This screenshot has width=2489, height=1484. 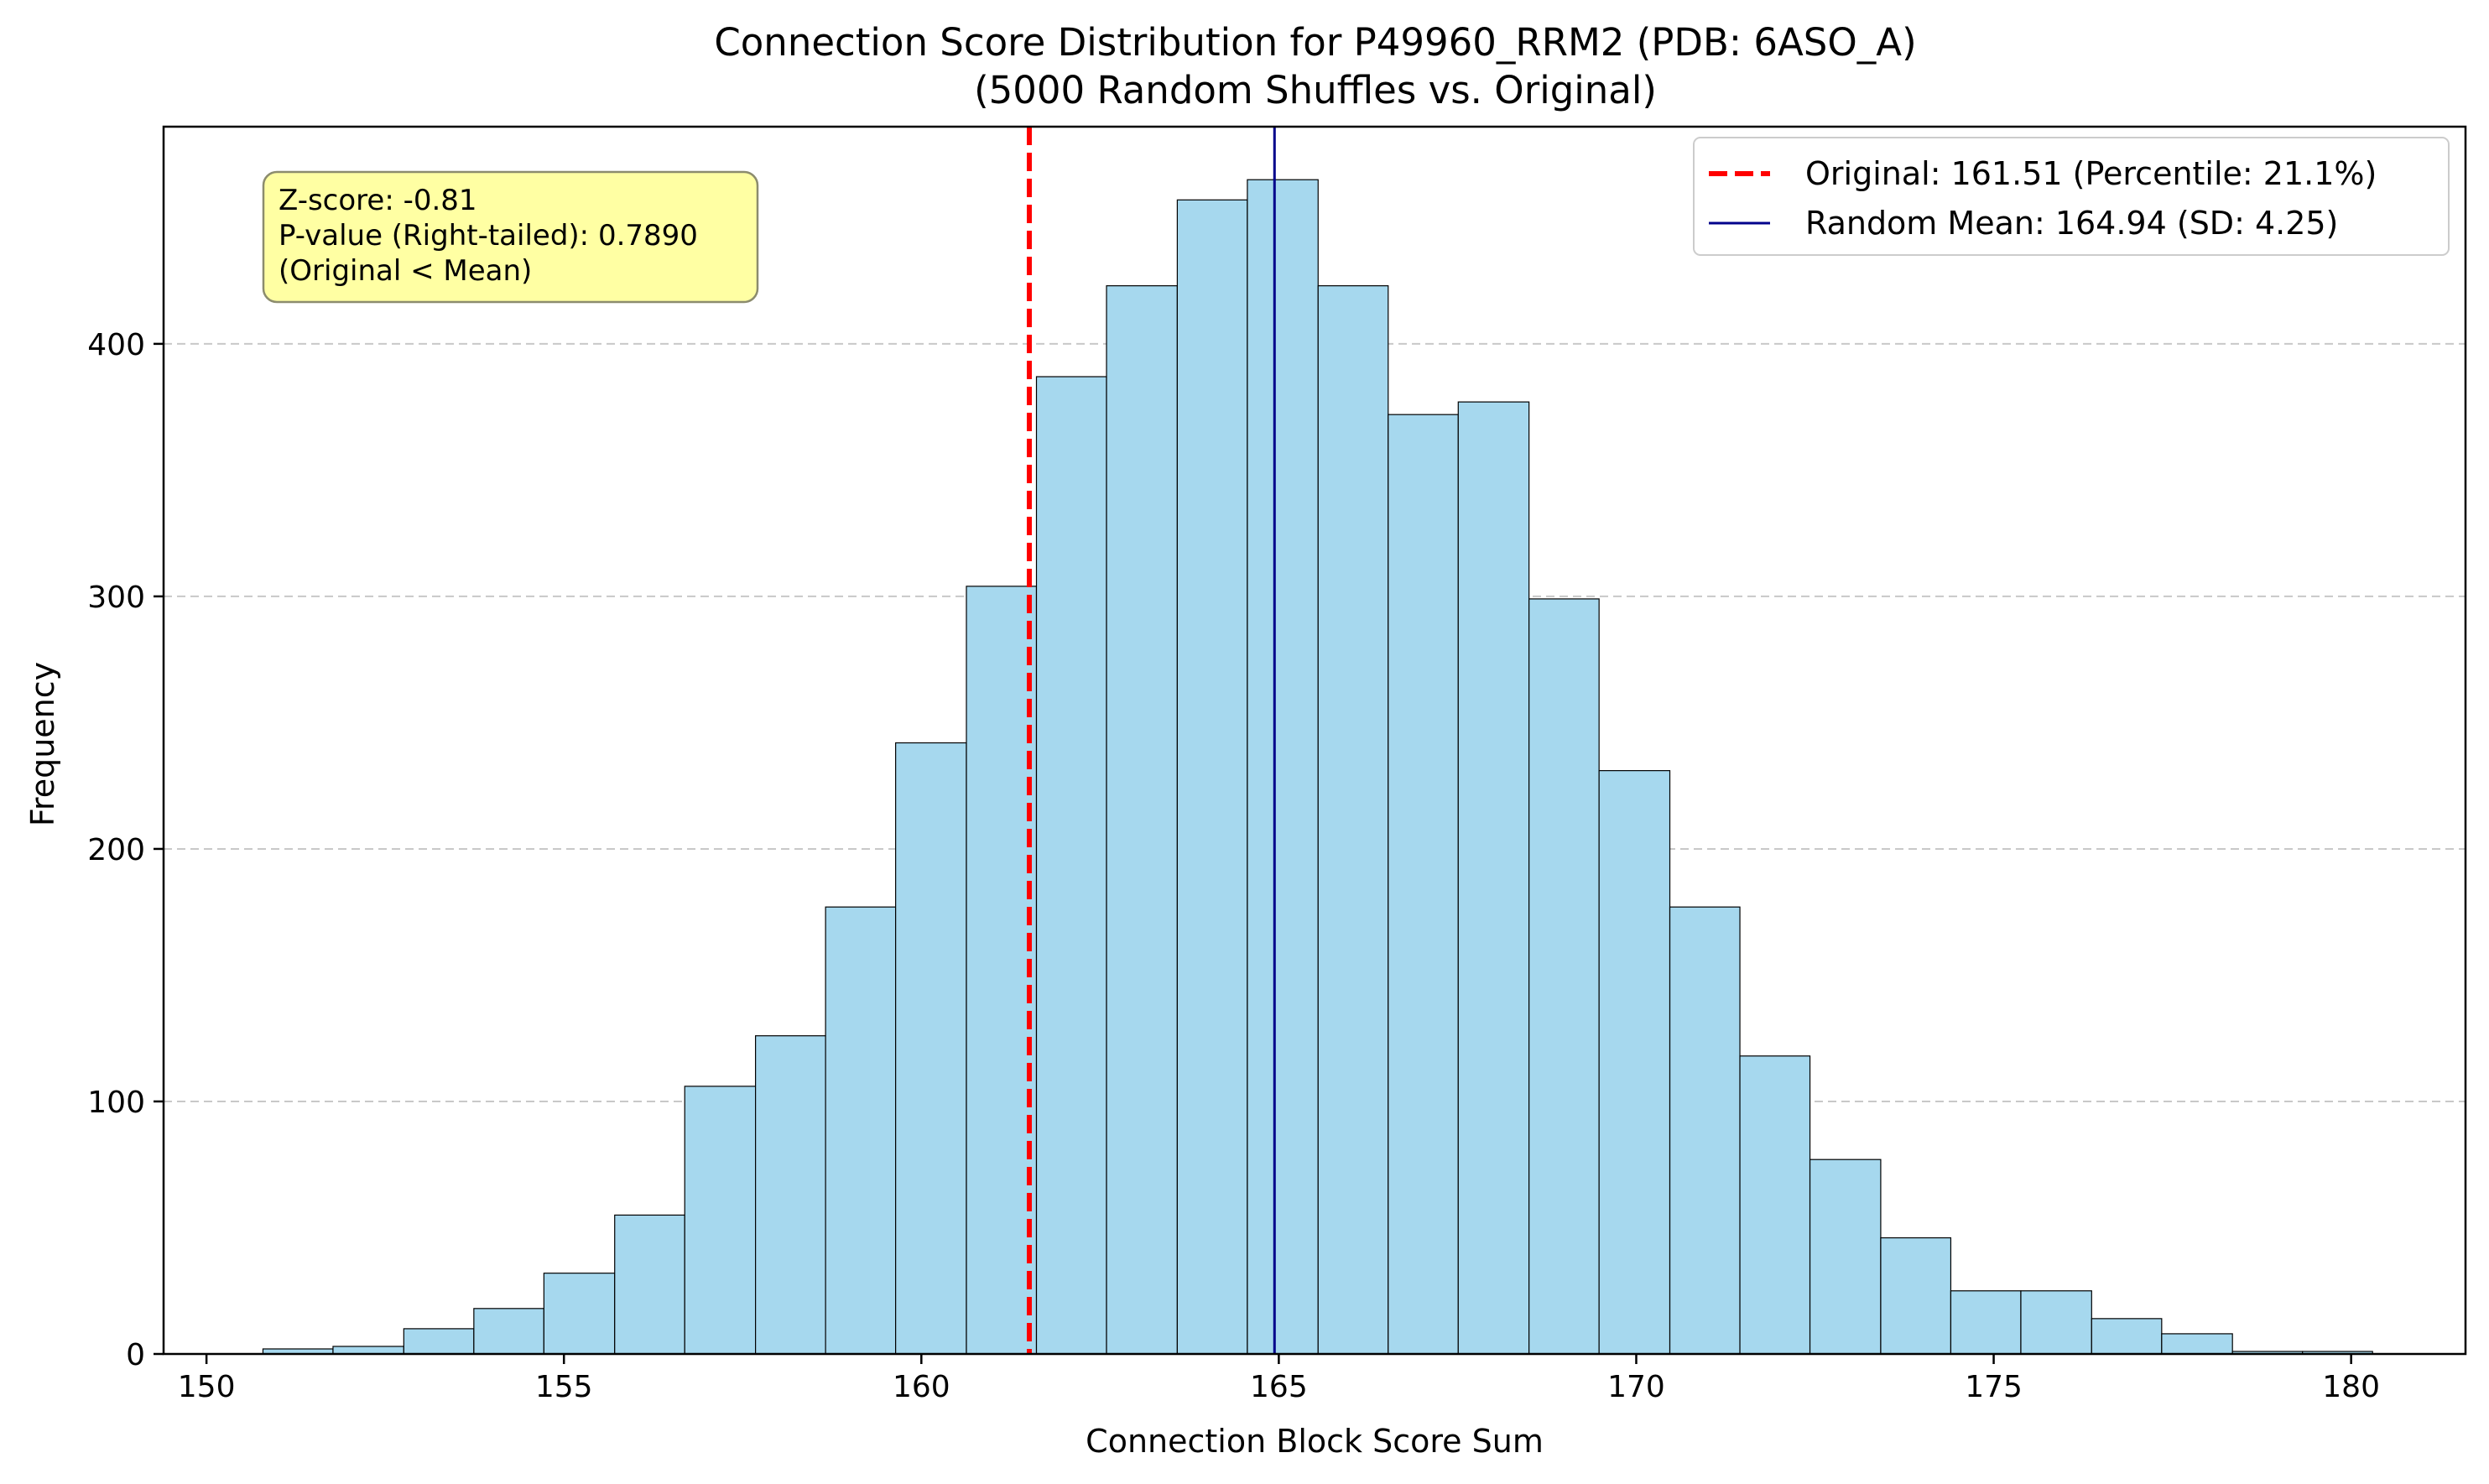 What do you see at coordinates (116, 850) in the screenshot?
I see `y-tick-label: 200` at bounding box center [116, 850].